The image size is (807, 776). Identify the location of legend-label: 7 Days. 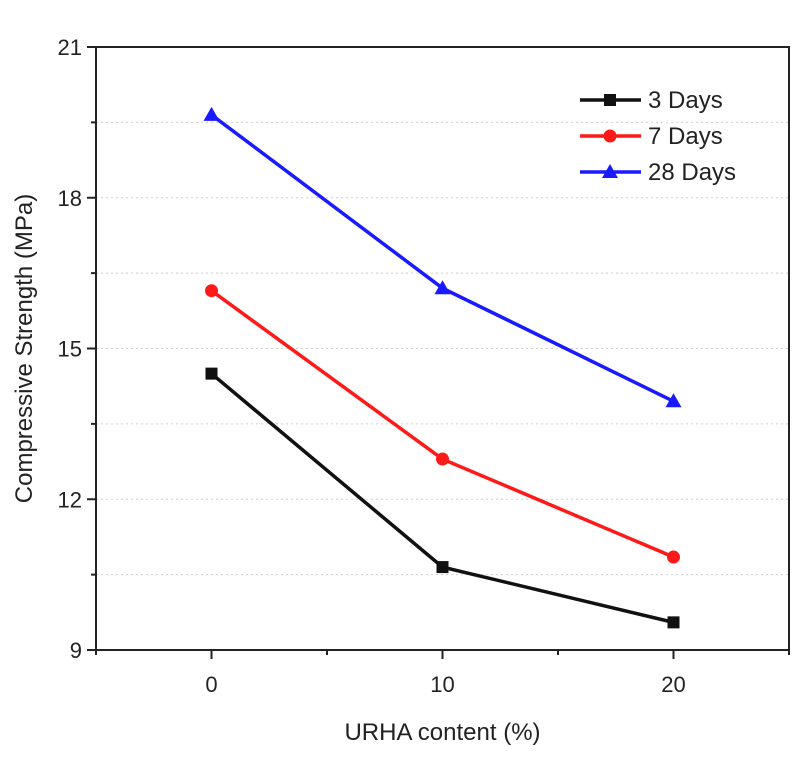
(685, 136).